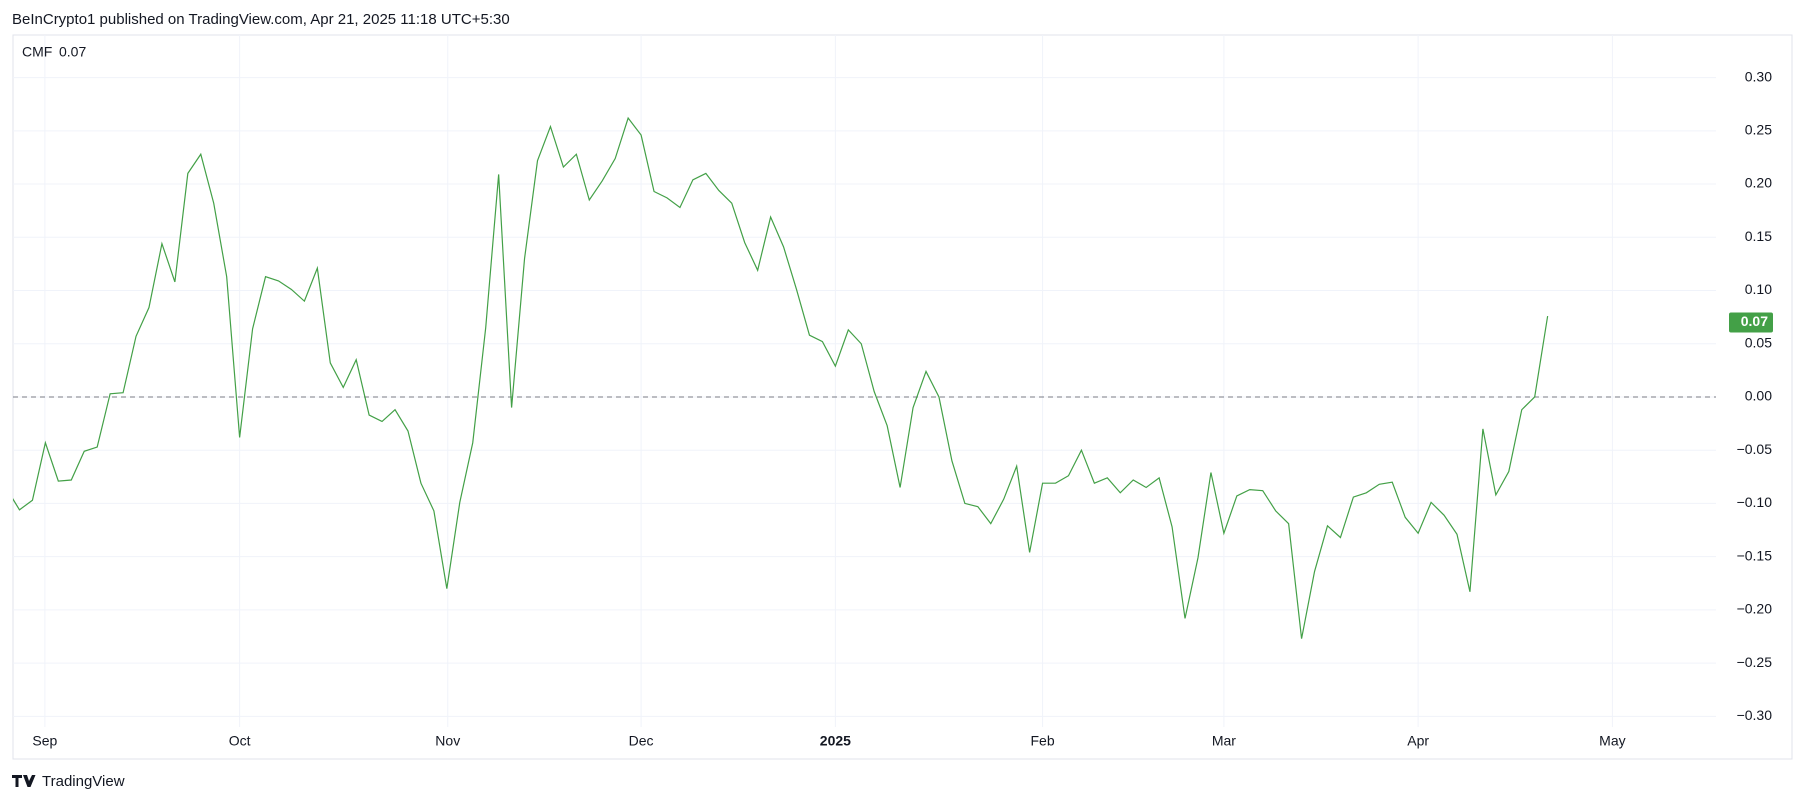 This screenshot has width=1805, height=808. I want to click on y-tick-label: 0.15, so click(1758, 236).